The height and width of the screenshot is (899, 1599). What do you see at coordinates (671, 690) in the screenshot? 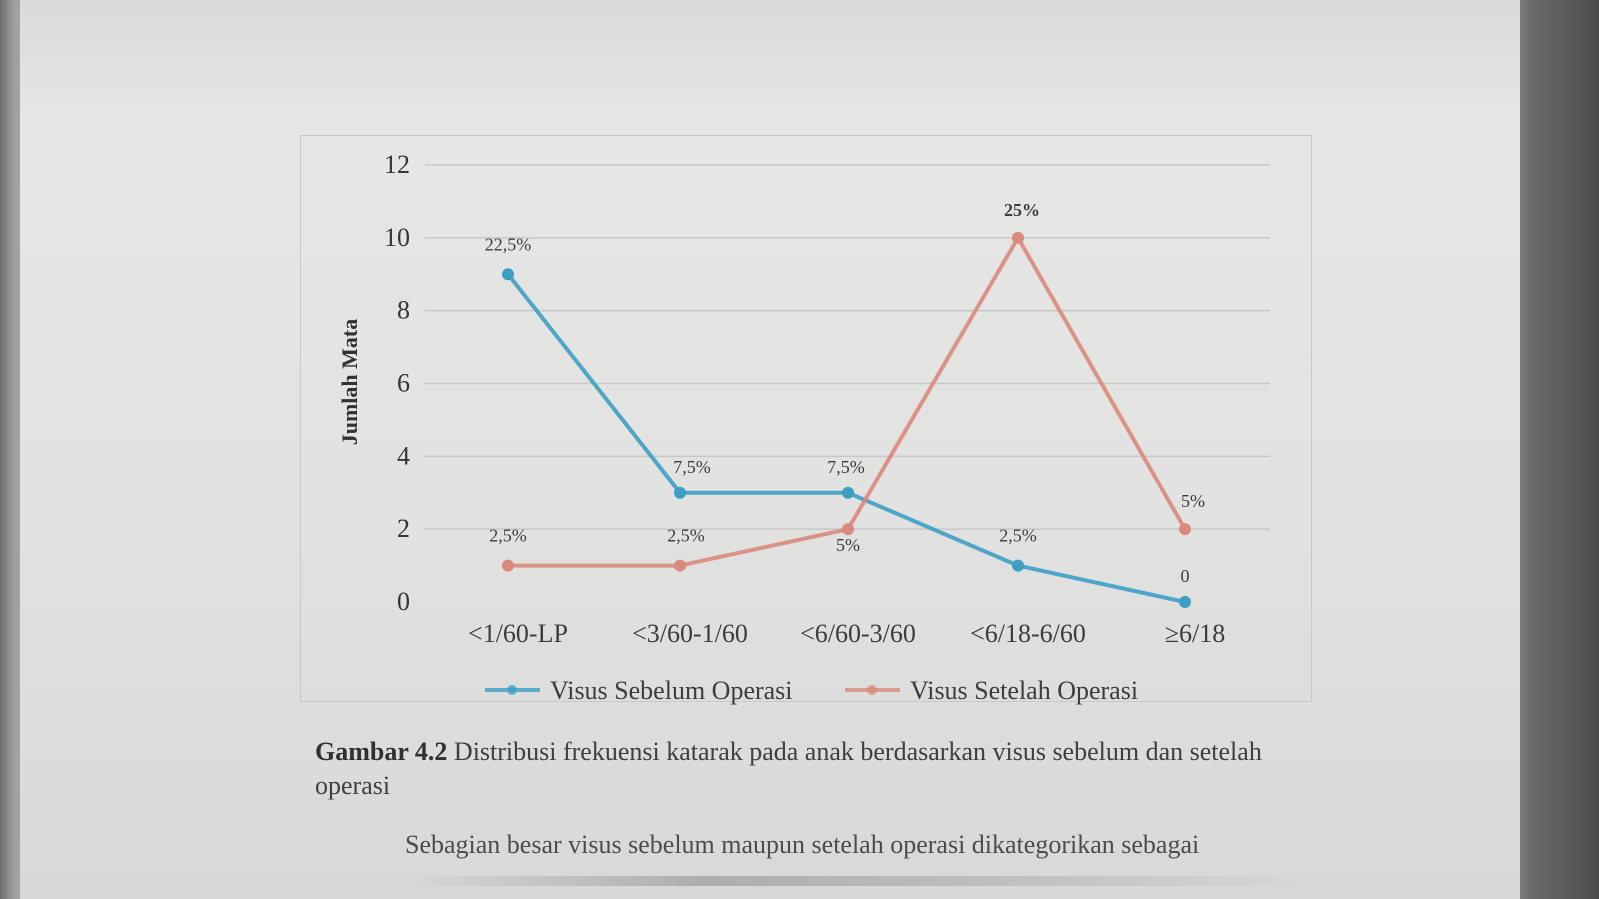
I see `legend-label: Visus Sebelum Operasi` at bounding box center [671, 690].